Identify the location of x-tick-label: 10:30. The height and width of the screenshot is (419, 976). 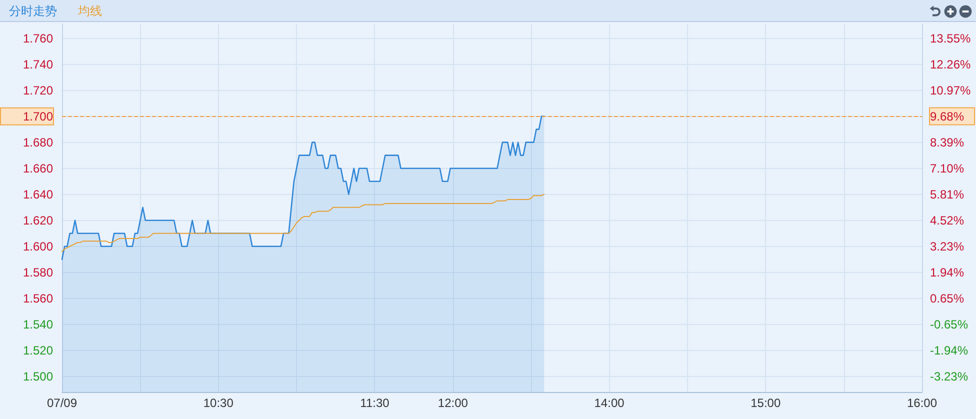
(218, 403).